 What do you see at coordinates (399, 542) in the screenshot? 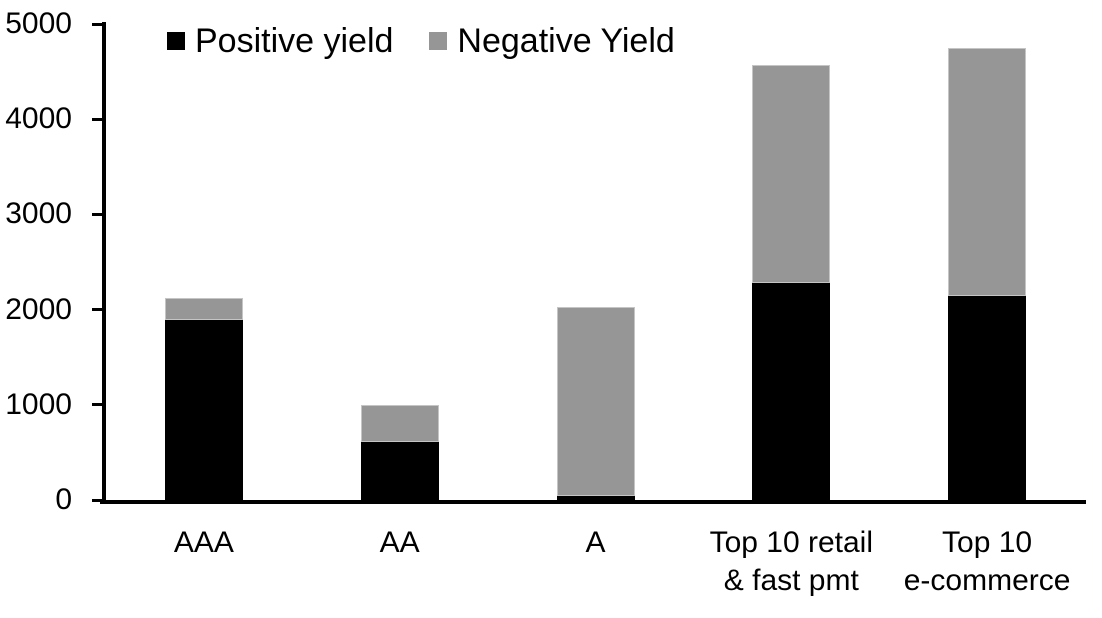
I see `x-category-label-line: AA` at bounding box center [399, 542].